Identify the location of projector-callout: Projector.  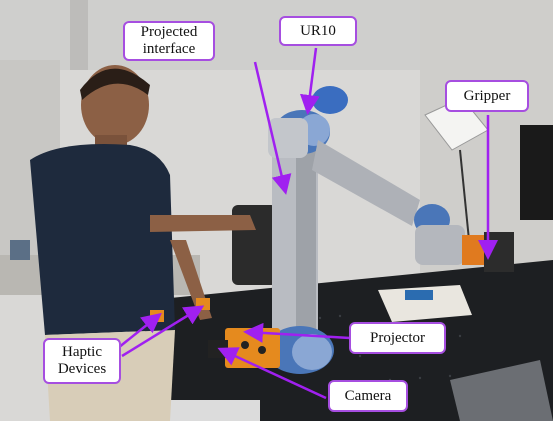
(397, 338).